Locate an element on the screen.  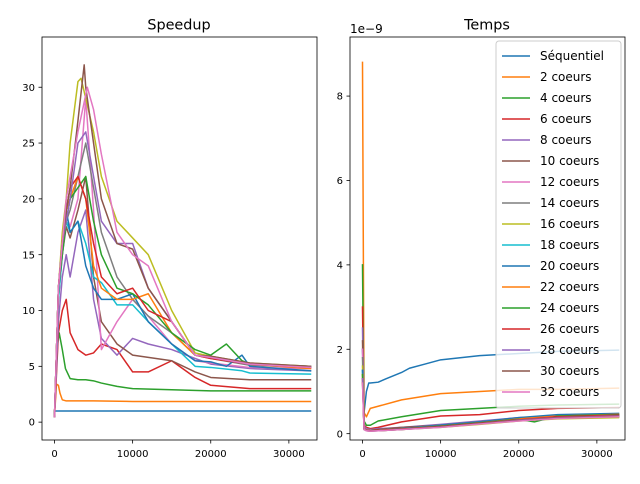
speedup-y-tick-label: 10 is located at coordinates (28, 311).